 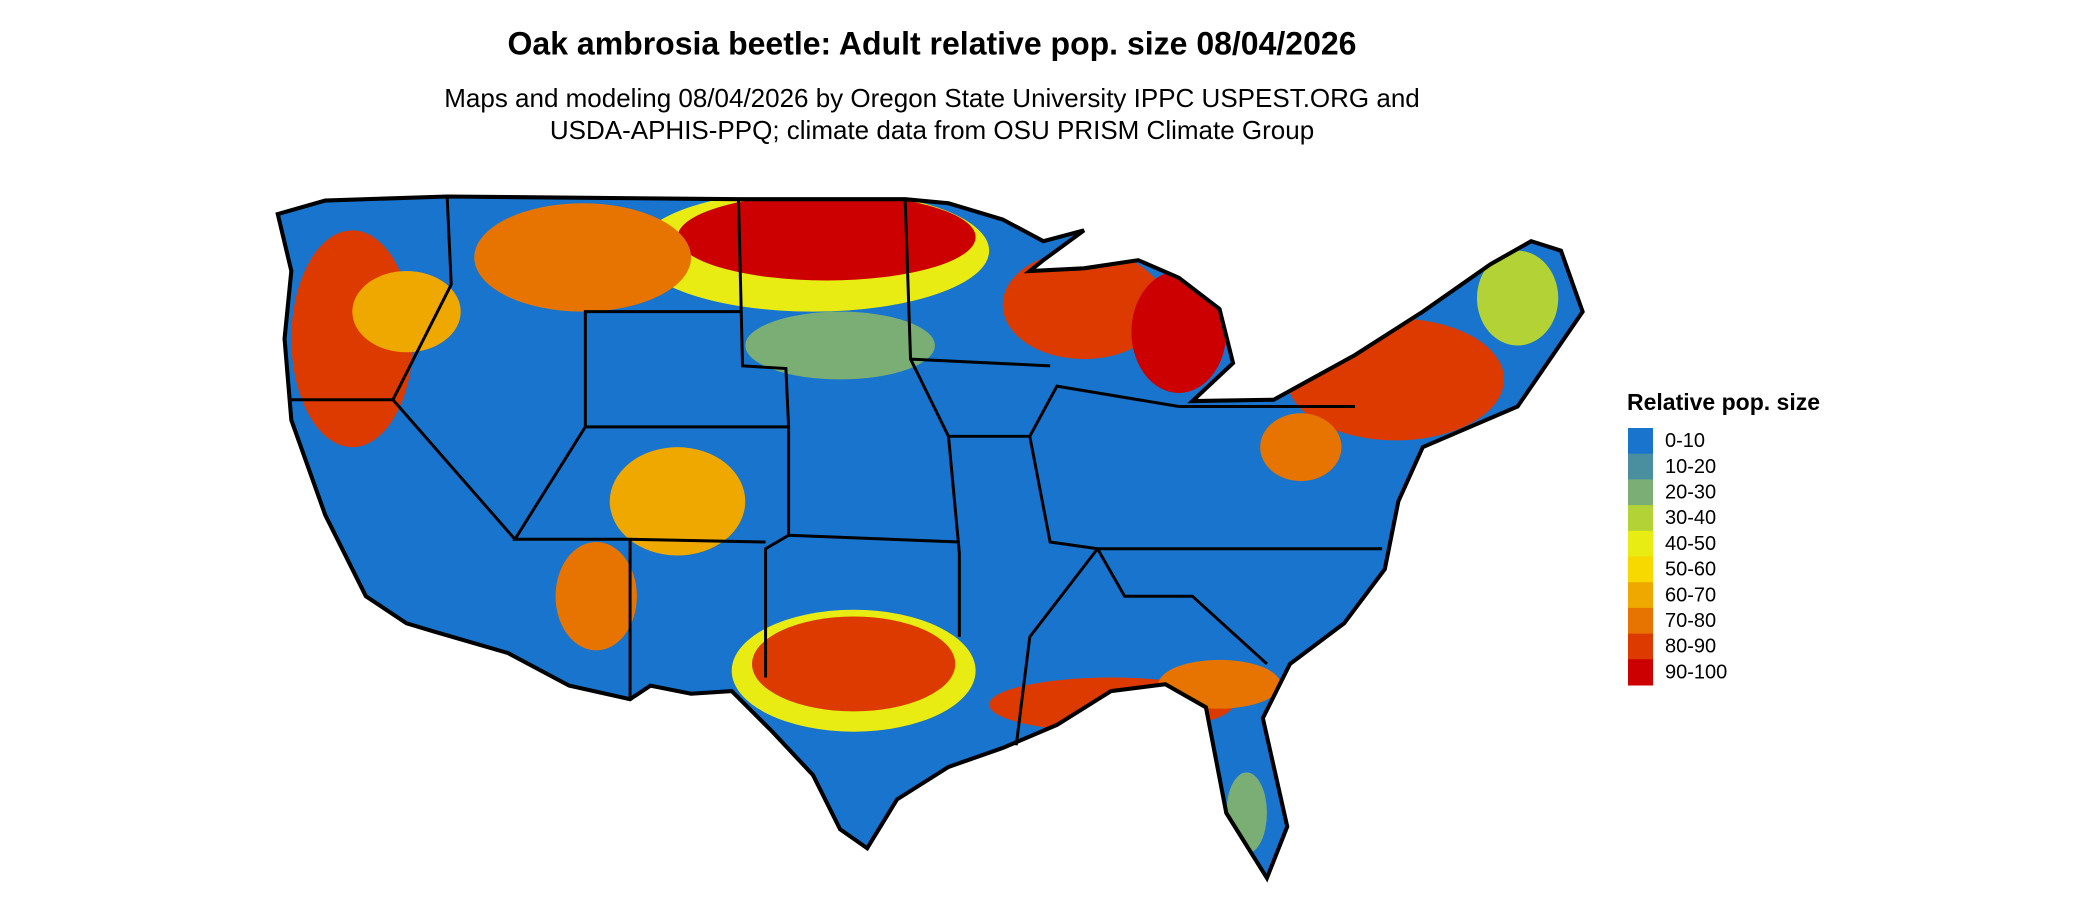 I want to click on legend-label: 80-90, so click(x=1690, y=647).